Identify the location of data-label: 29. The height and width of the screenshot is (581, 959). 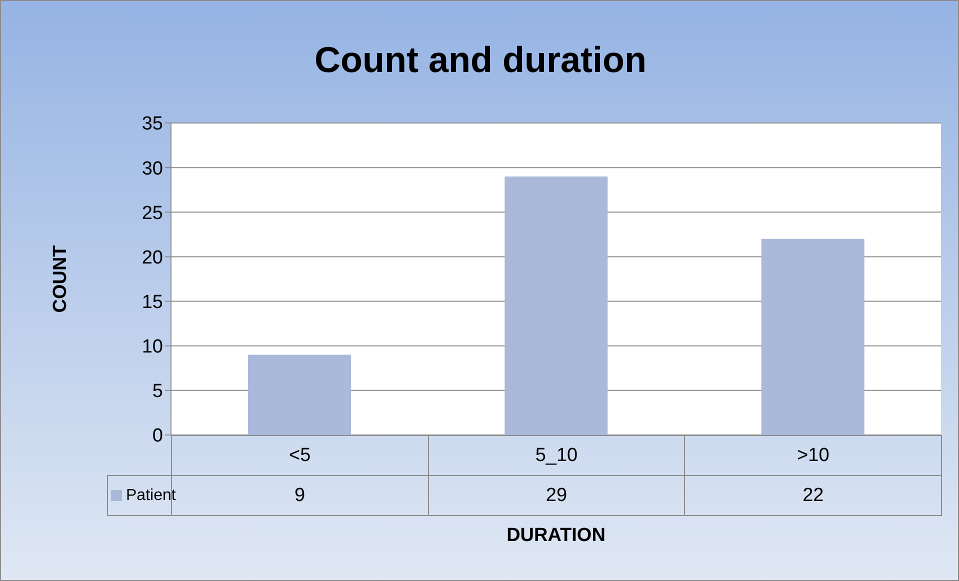
(557, 495).